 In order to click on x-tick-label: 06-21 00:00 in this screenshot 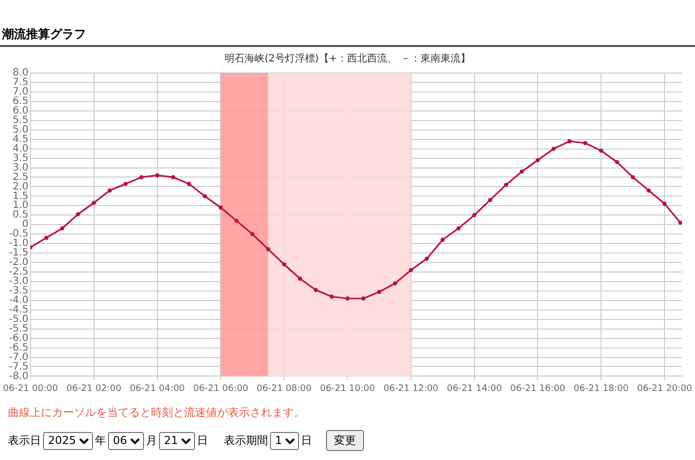, I will do `click(30, 389)`.